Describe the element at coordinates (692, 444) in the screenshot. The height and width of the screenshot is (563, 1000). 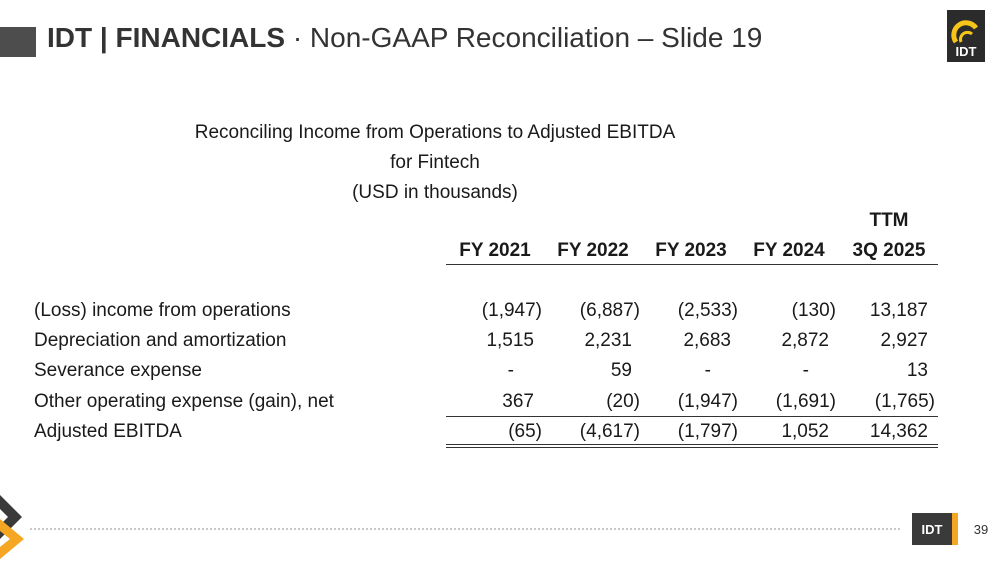
I see `total-double-line-top` at that location.